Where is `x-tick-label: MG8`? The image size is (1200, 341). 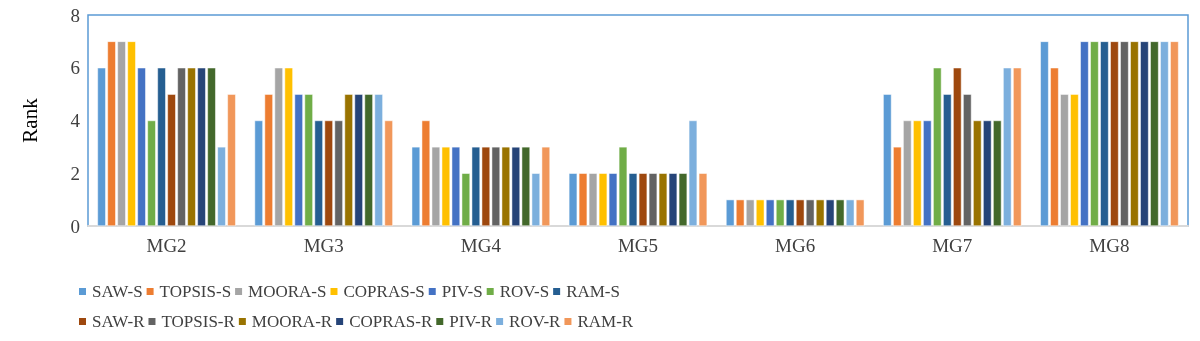
x-tick-label: MG8 is located at coordinates (1109, 245).